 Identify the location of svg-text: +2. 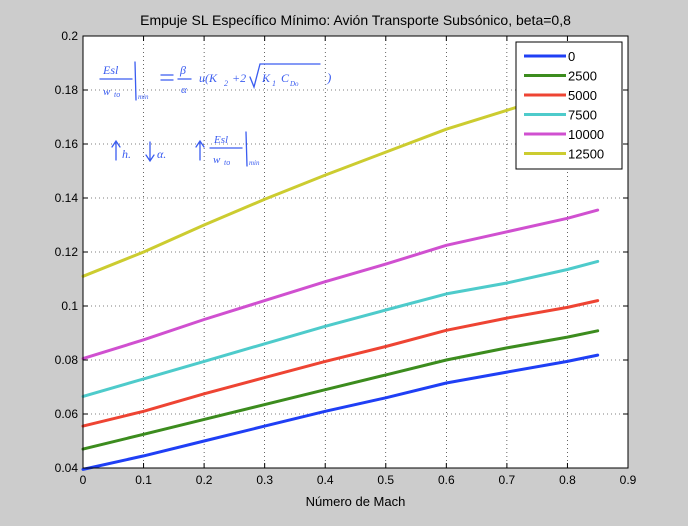
(239, 78).